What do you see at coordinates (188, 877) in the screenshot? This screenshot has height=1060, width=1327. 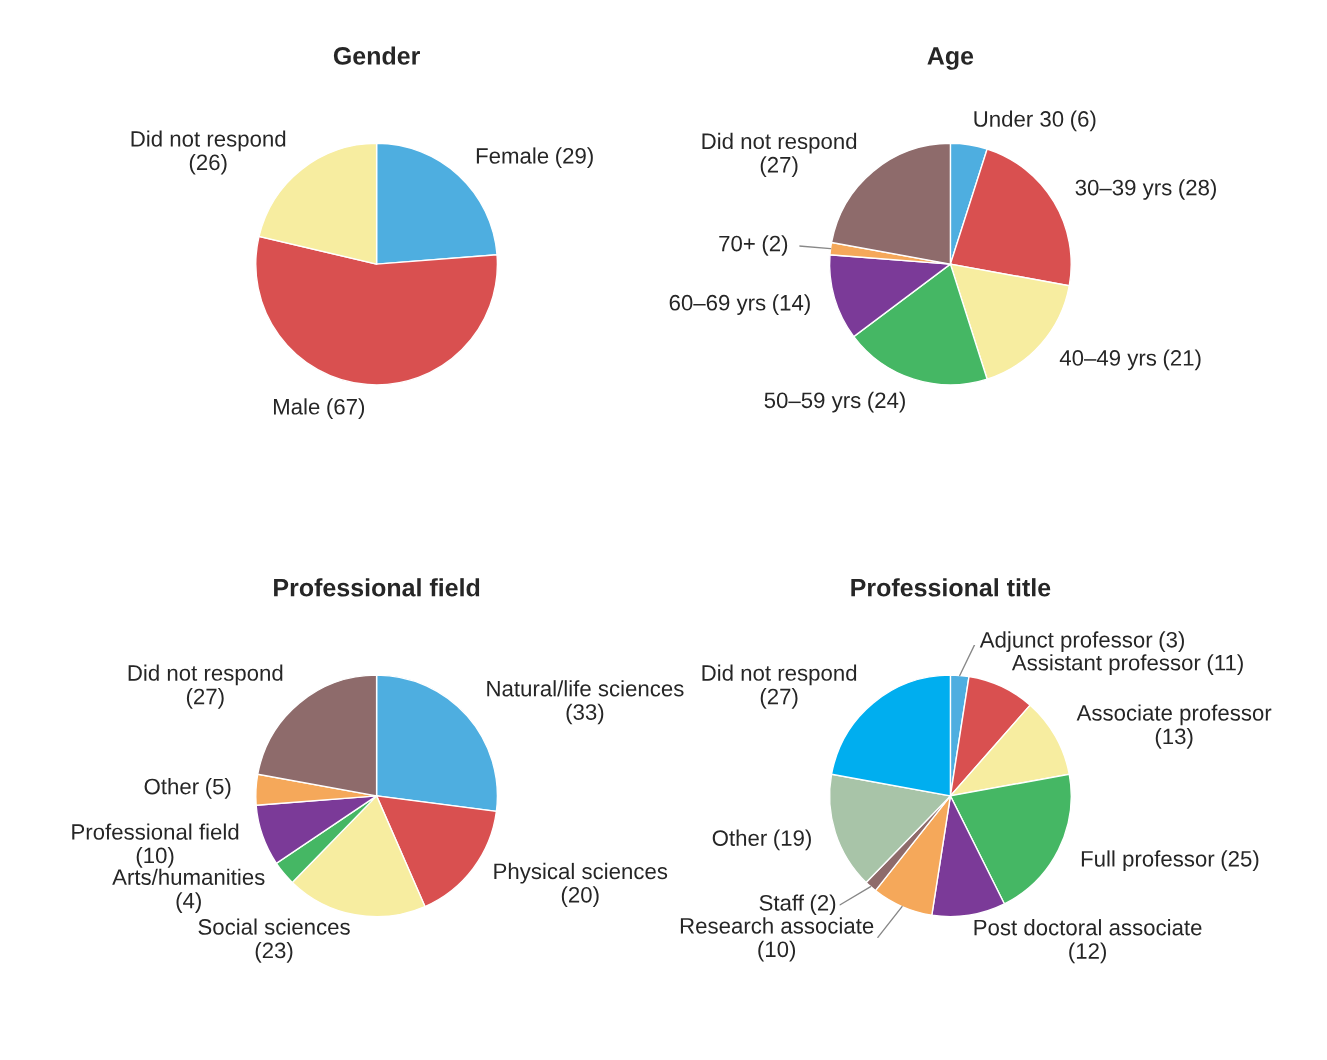 I see `slice-label: Arts/humanities` at bounding box center [188, 877].